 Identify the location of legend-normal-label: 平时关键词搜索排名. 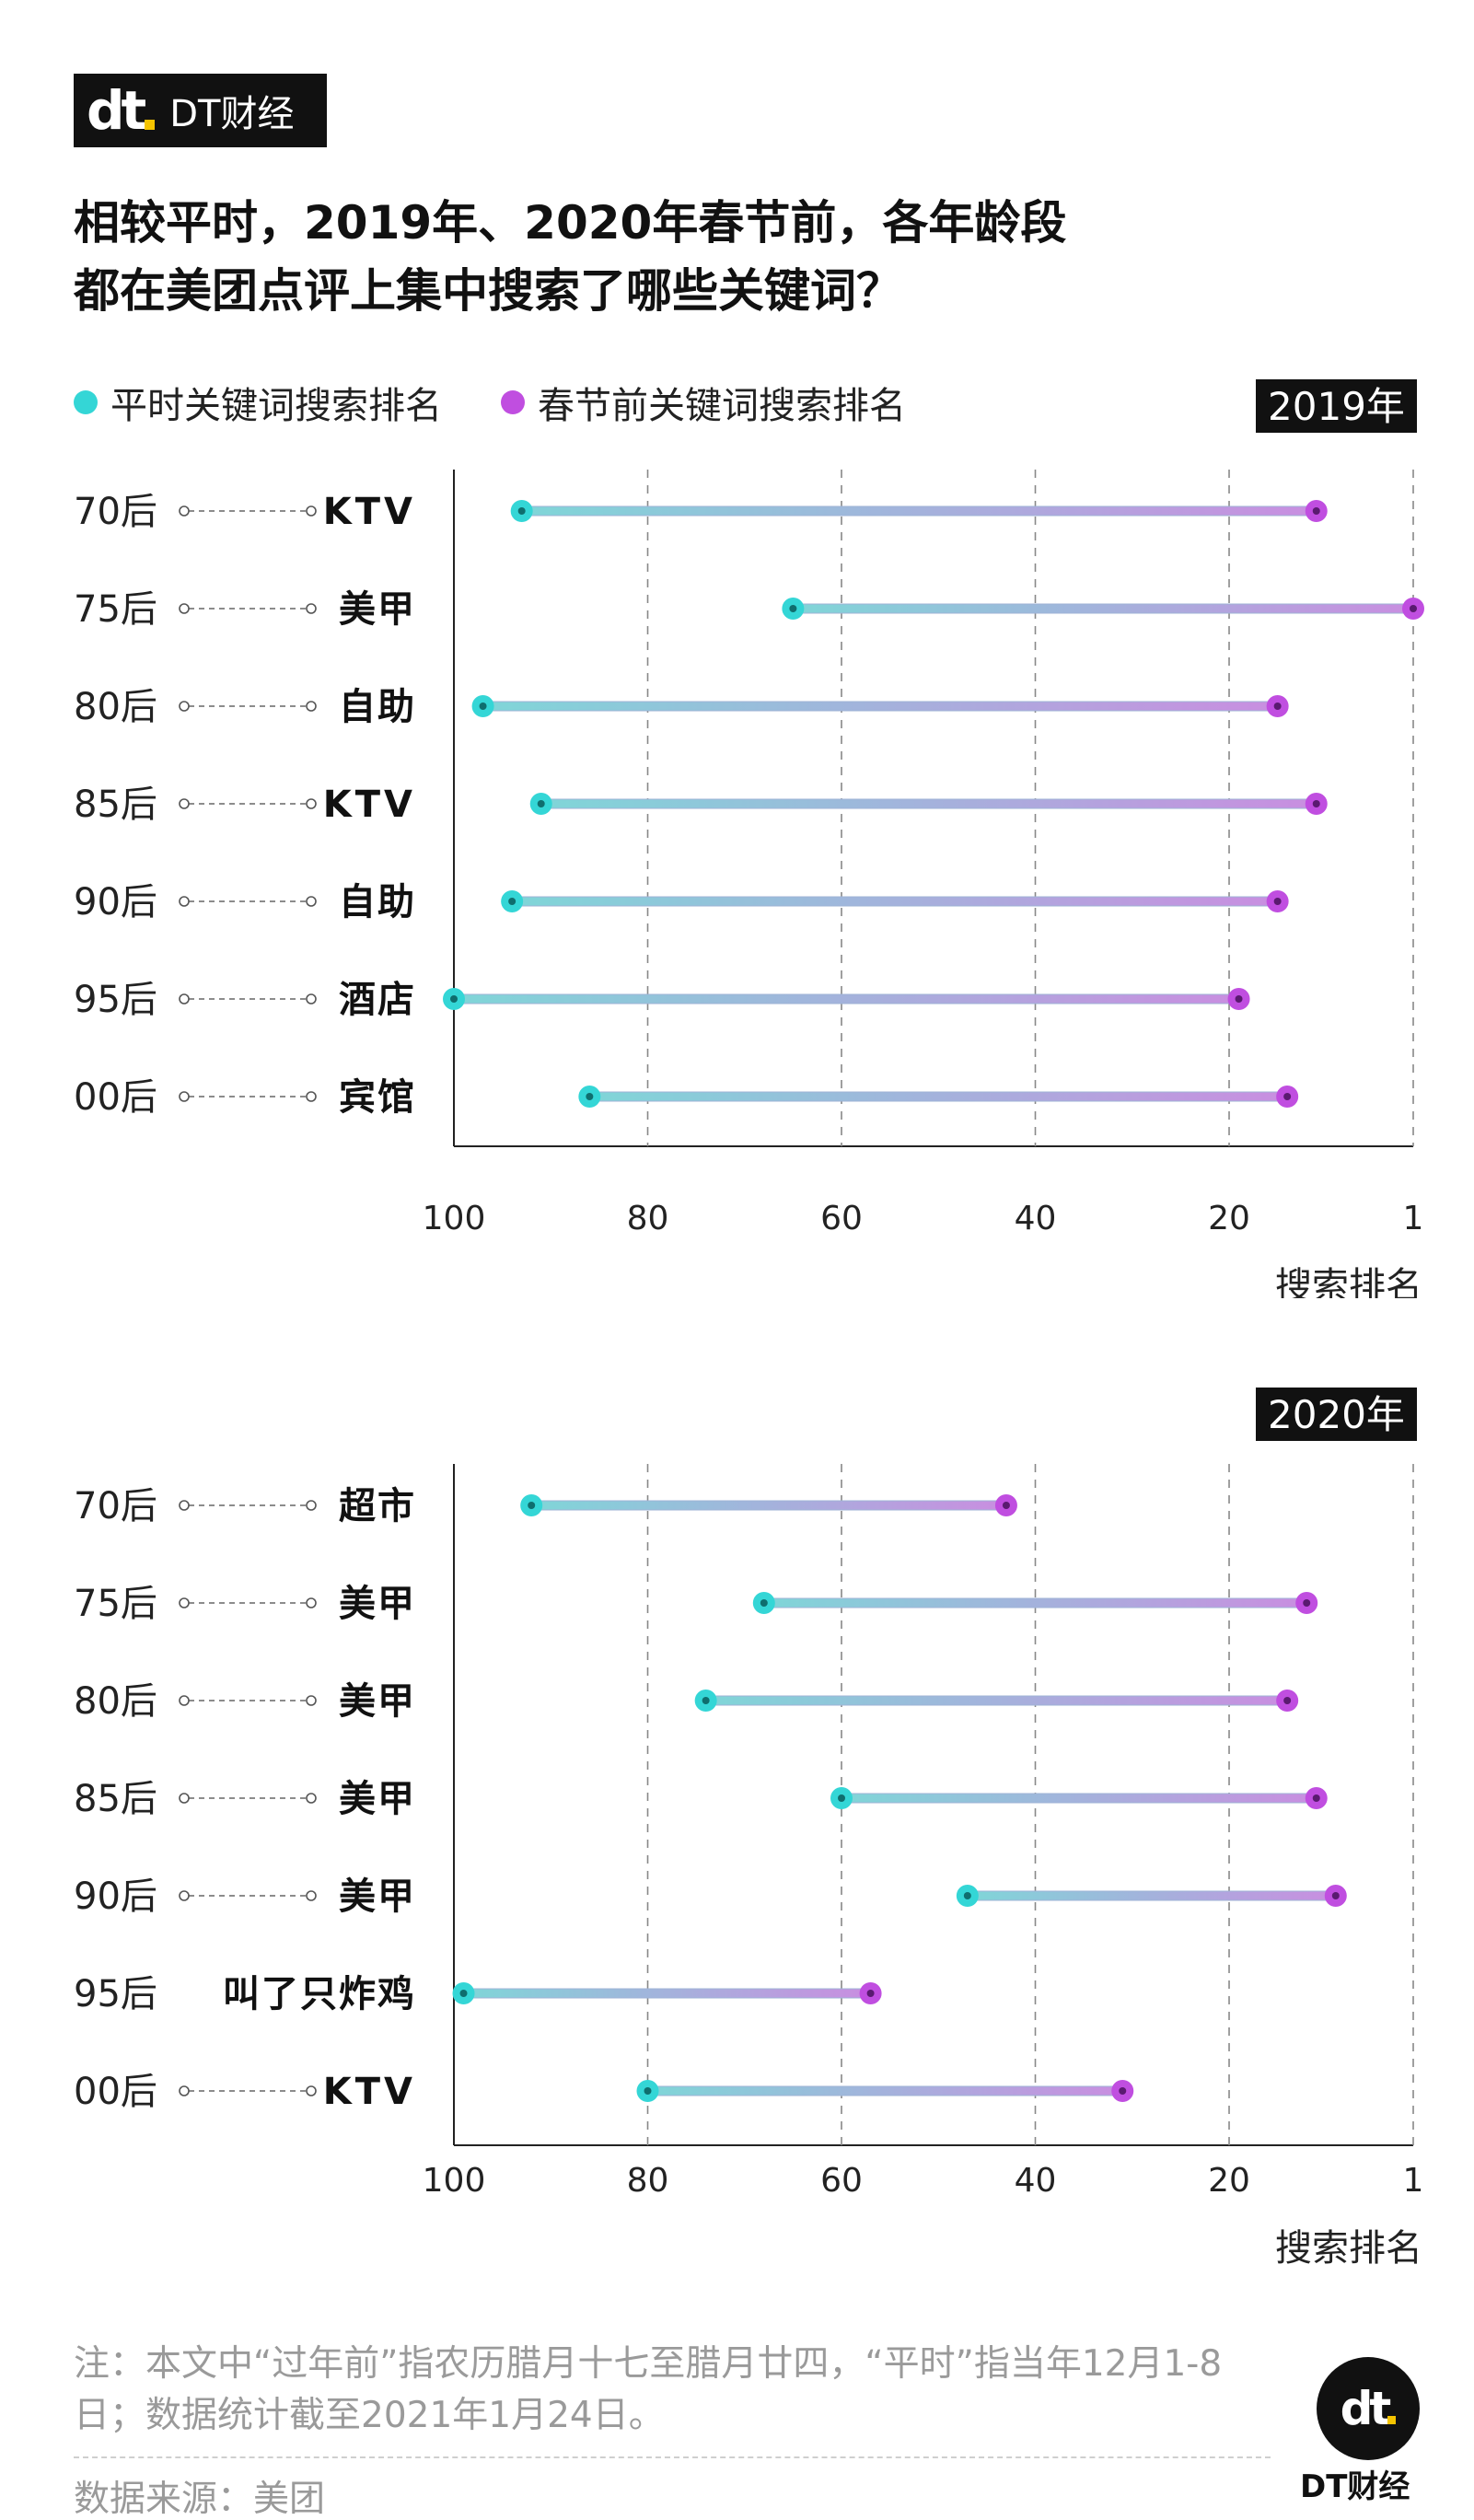
(276, 406).